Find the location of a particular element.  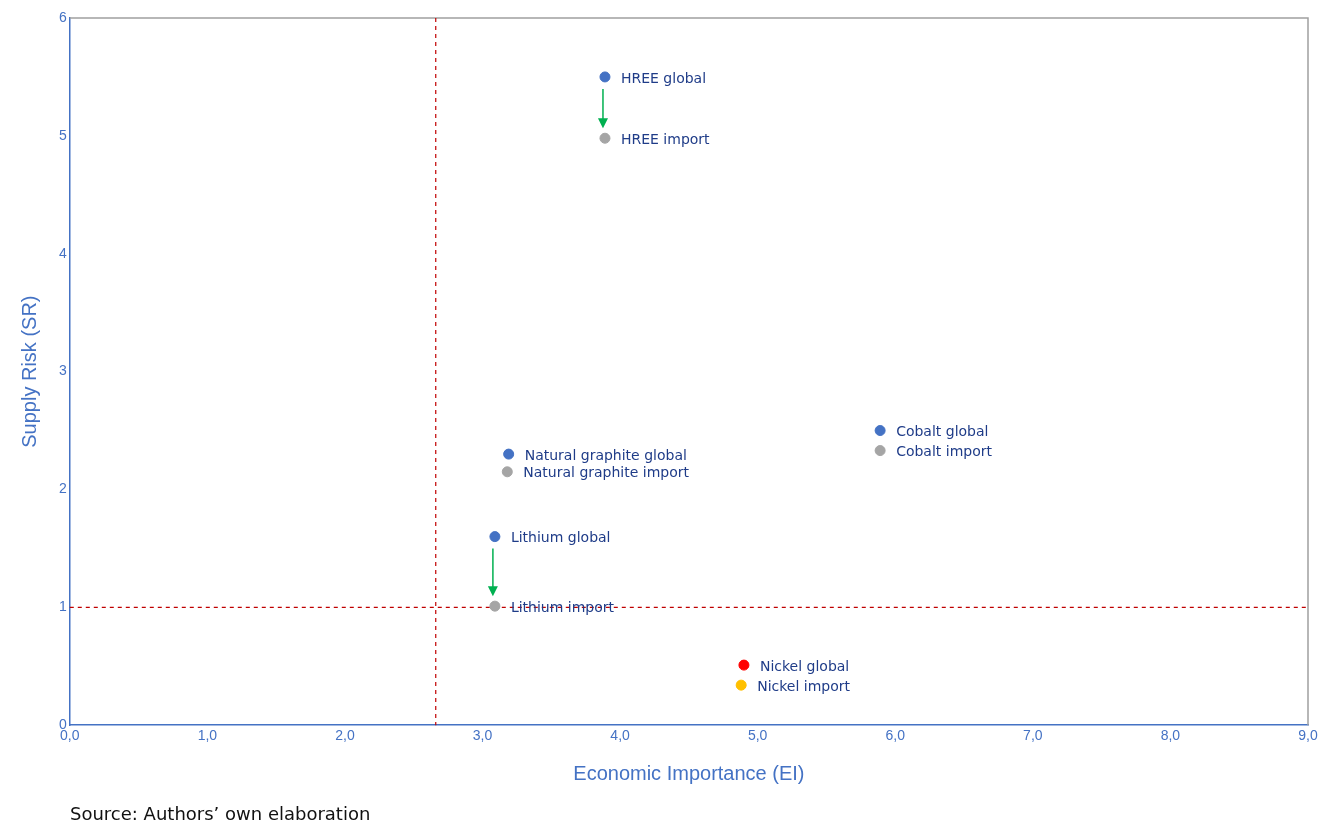

series-label: Cobalt import is located at coordinates (944, 451).